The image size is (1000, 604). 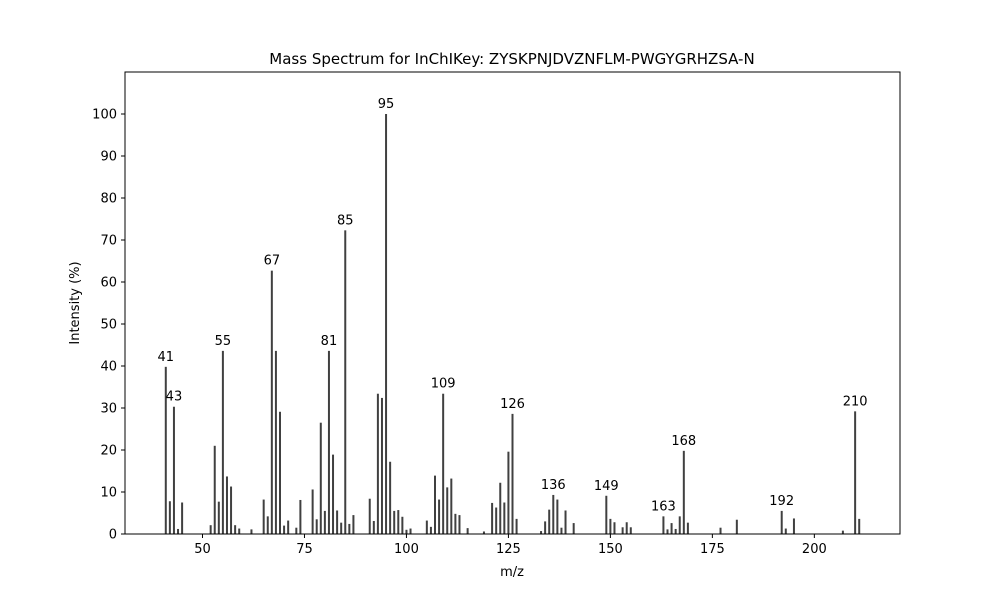 What do you see at coordinates (108, 241) in the screenshot?
I see `y-tick-label: 70` at bounding box center [108, 241].